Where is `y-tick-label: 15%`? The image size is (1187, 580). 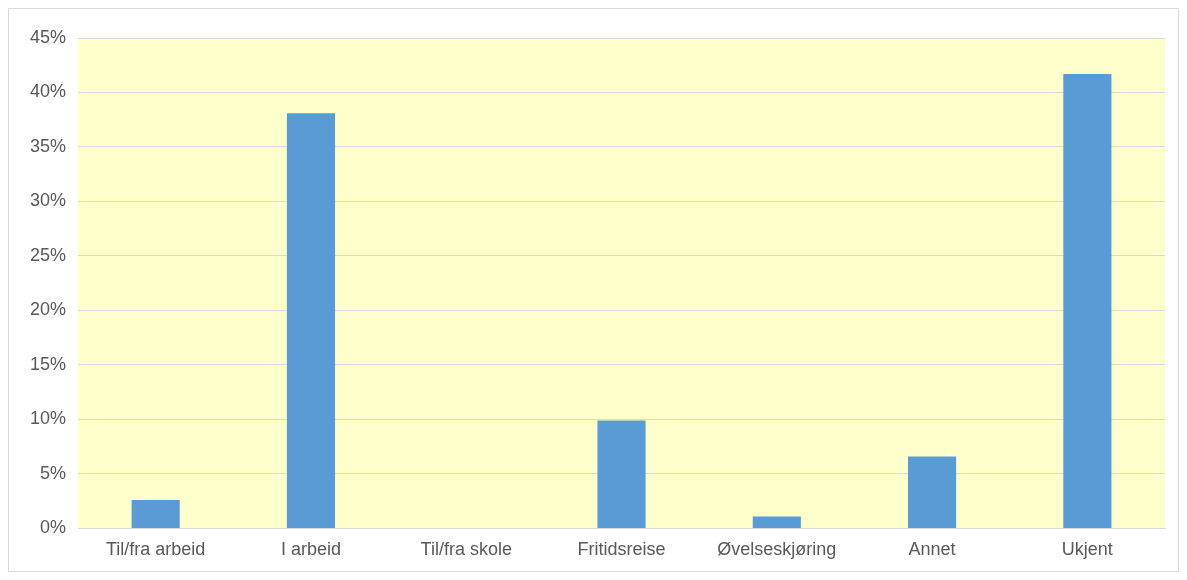 y-tick-label: 15% is located at coordinates (48, 363).